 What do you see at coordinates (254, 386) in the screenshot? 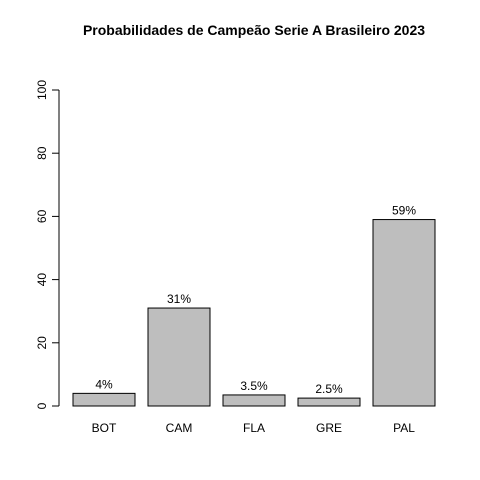
I see `data-label-fla: 3.5%` at bounding box center [254, 386].